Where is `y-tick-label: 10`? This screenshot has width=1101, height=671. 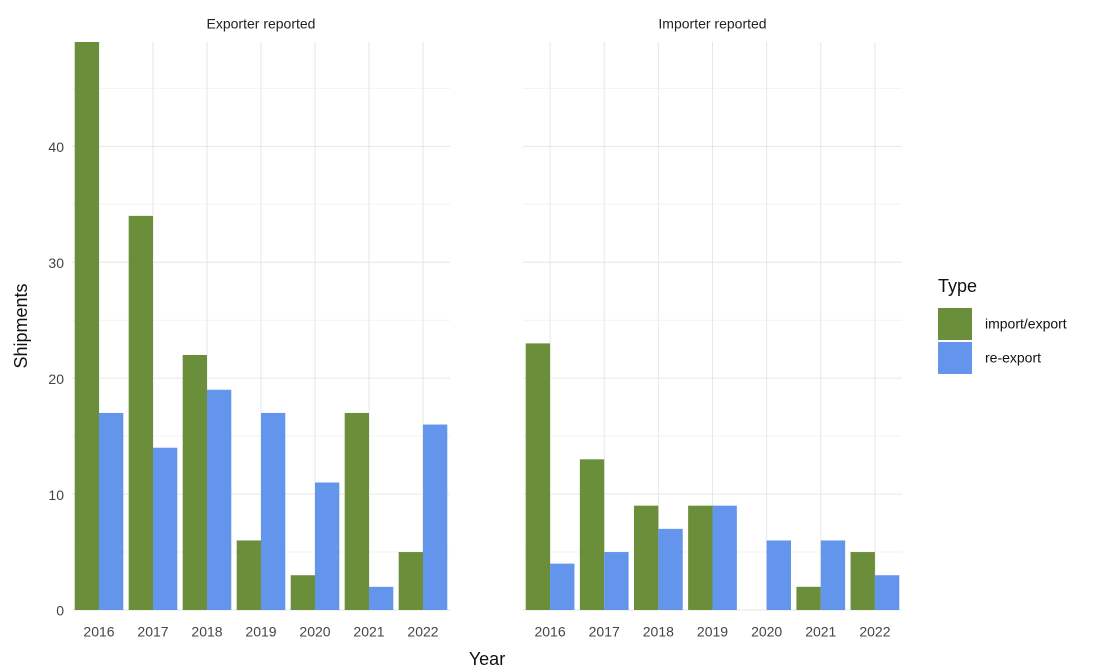
y-tick-label: 10 is located at coordinates (56, 495).